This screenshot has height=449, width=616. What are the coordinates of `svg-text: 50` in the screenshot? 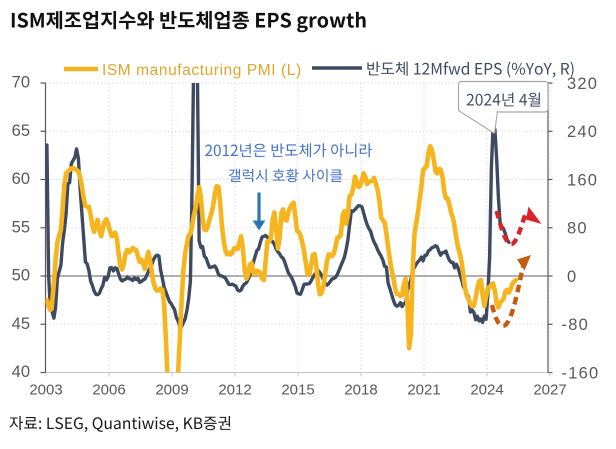 It's located at (21, 276).